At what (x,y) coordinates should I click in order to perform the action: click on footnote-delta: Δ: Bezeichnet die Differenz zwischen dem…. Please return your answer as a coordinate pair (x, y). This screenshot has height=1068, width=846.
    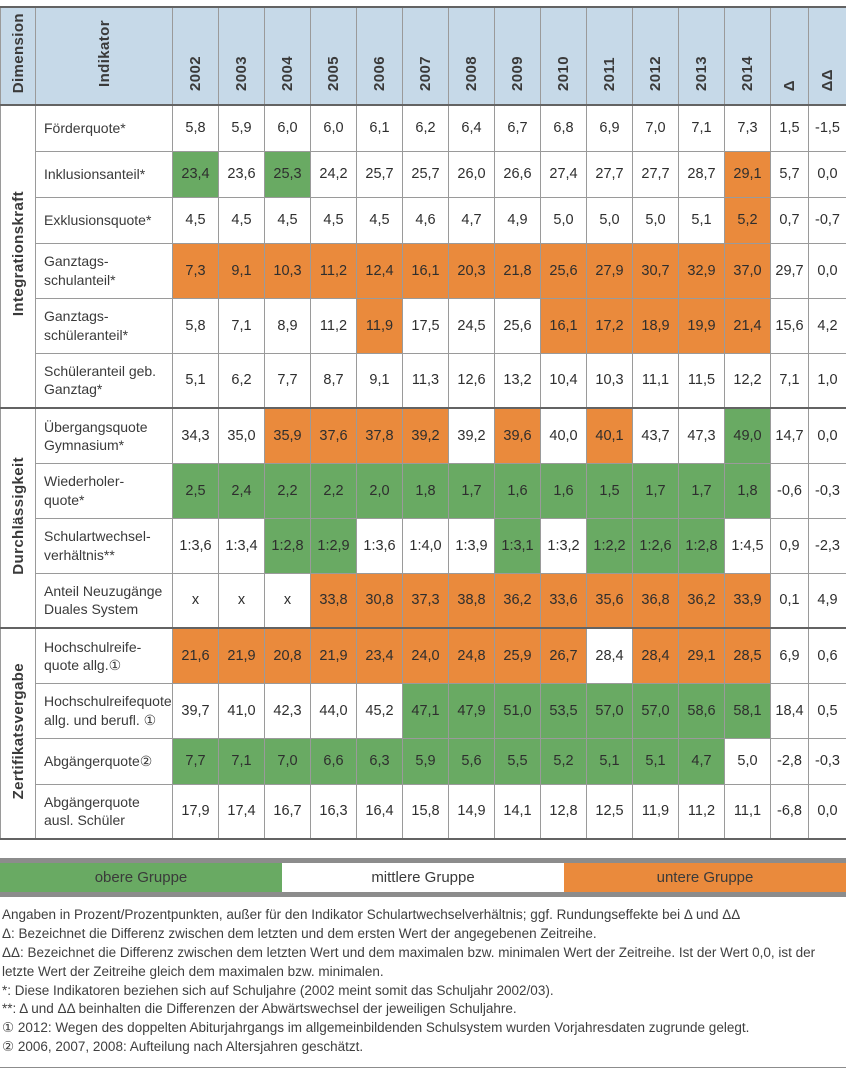
    Looking at the image, I should click on (423, 934).